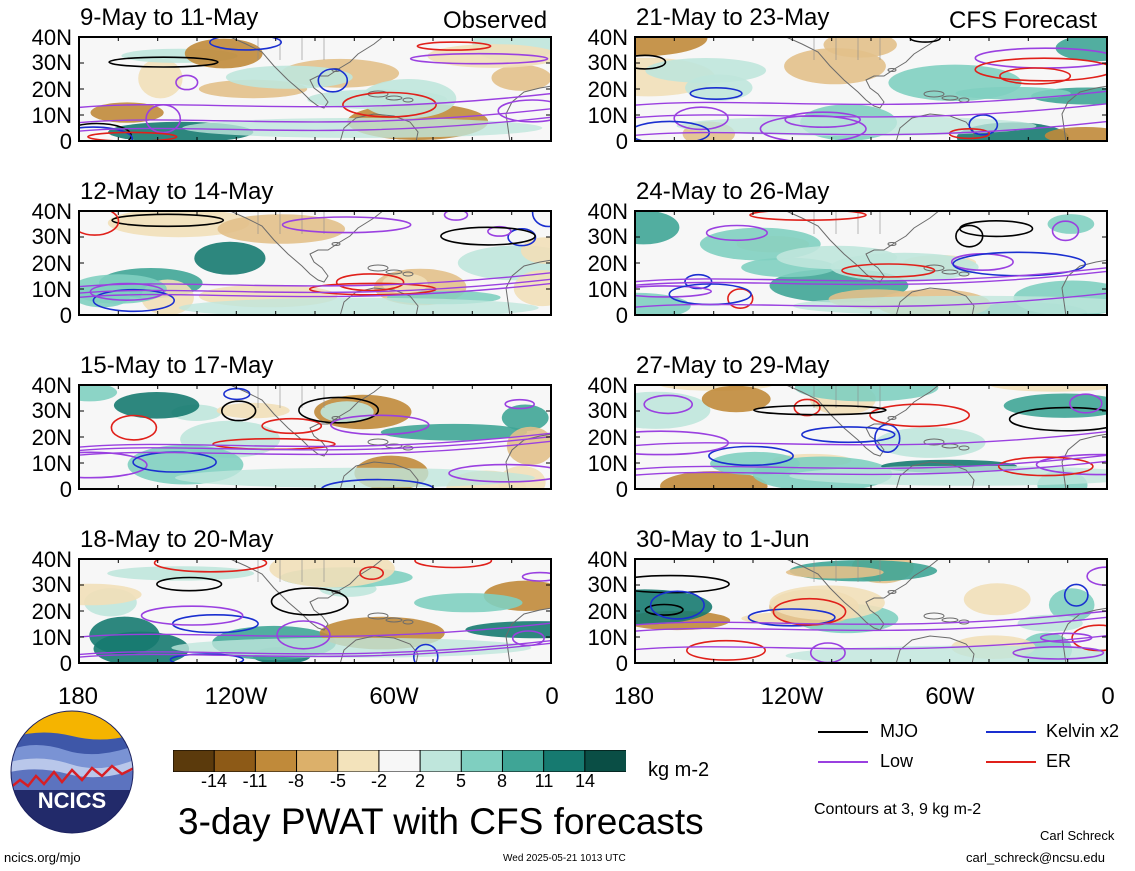  I want to click on colorbar-label: -14, so click(214, 781).